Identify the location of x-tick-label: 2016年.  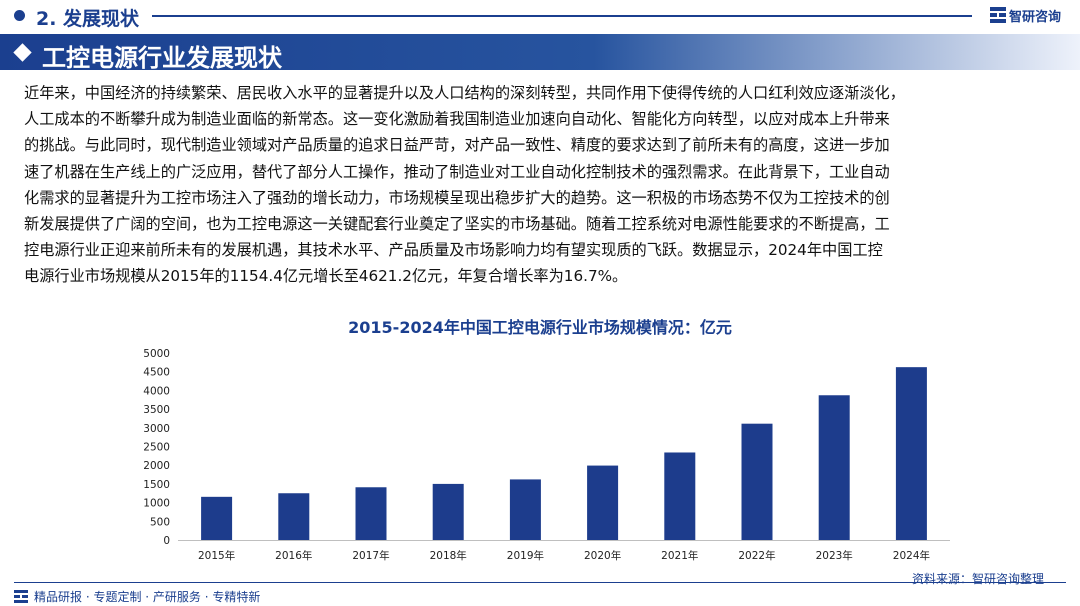
(293, 555).